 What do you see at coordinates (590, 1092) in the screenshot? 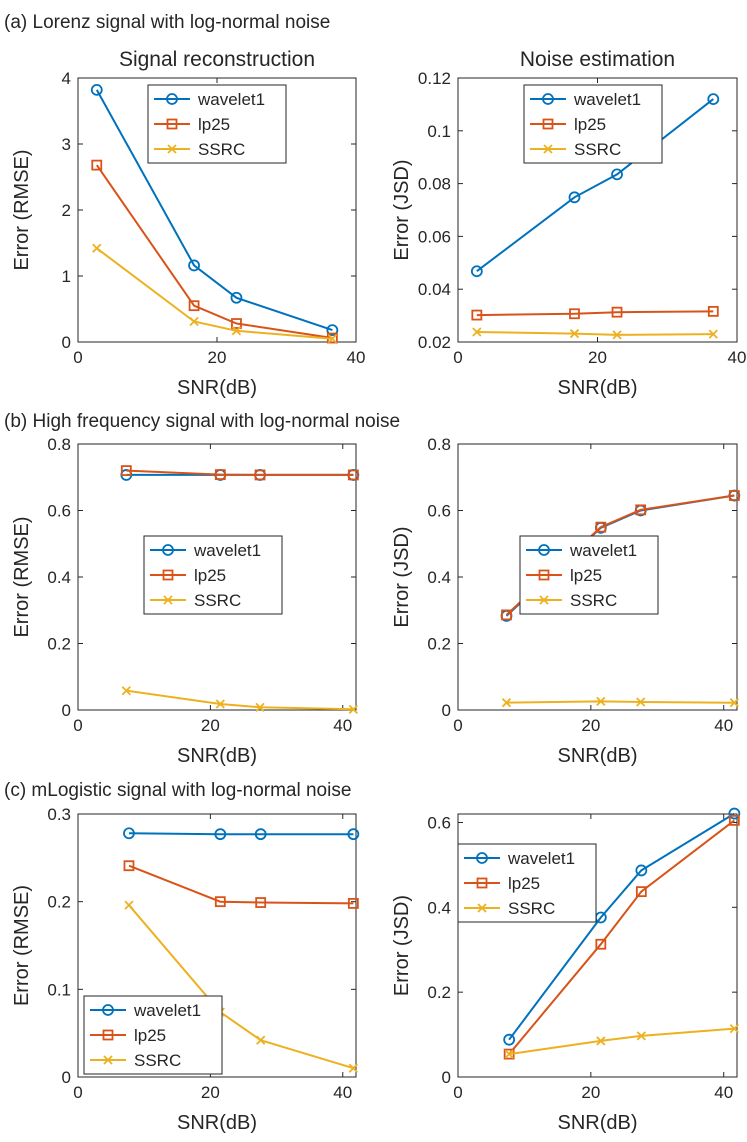
I see `chart-2-1-xtick-label: 20` at bounding box center [590, 1092].